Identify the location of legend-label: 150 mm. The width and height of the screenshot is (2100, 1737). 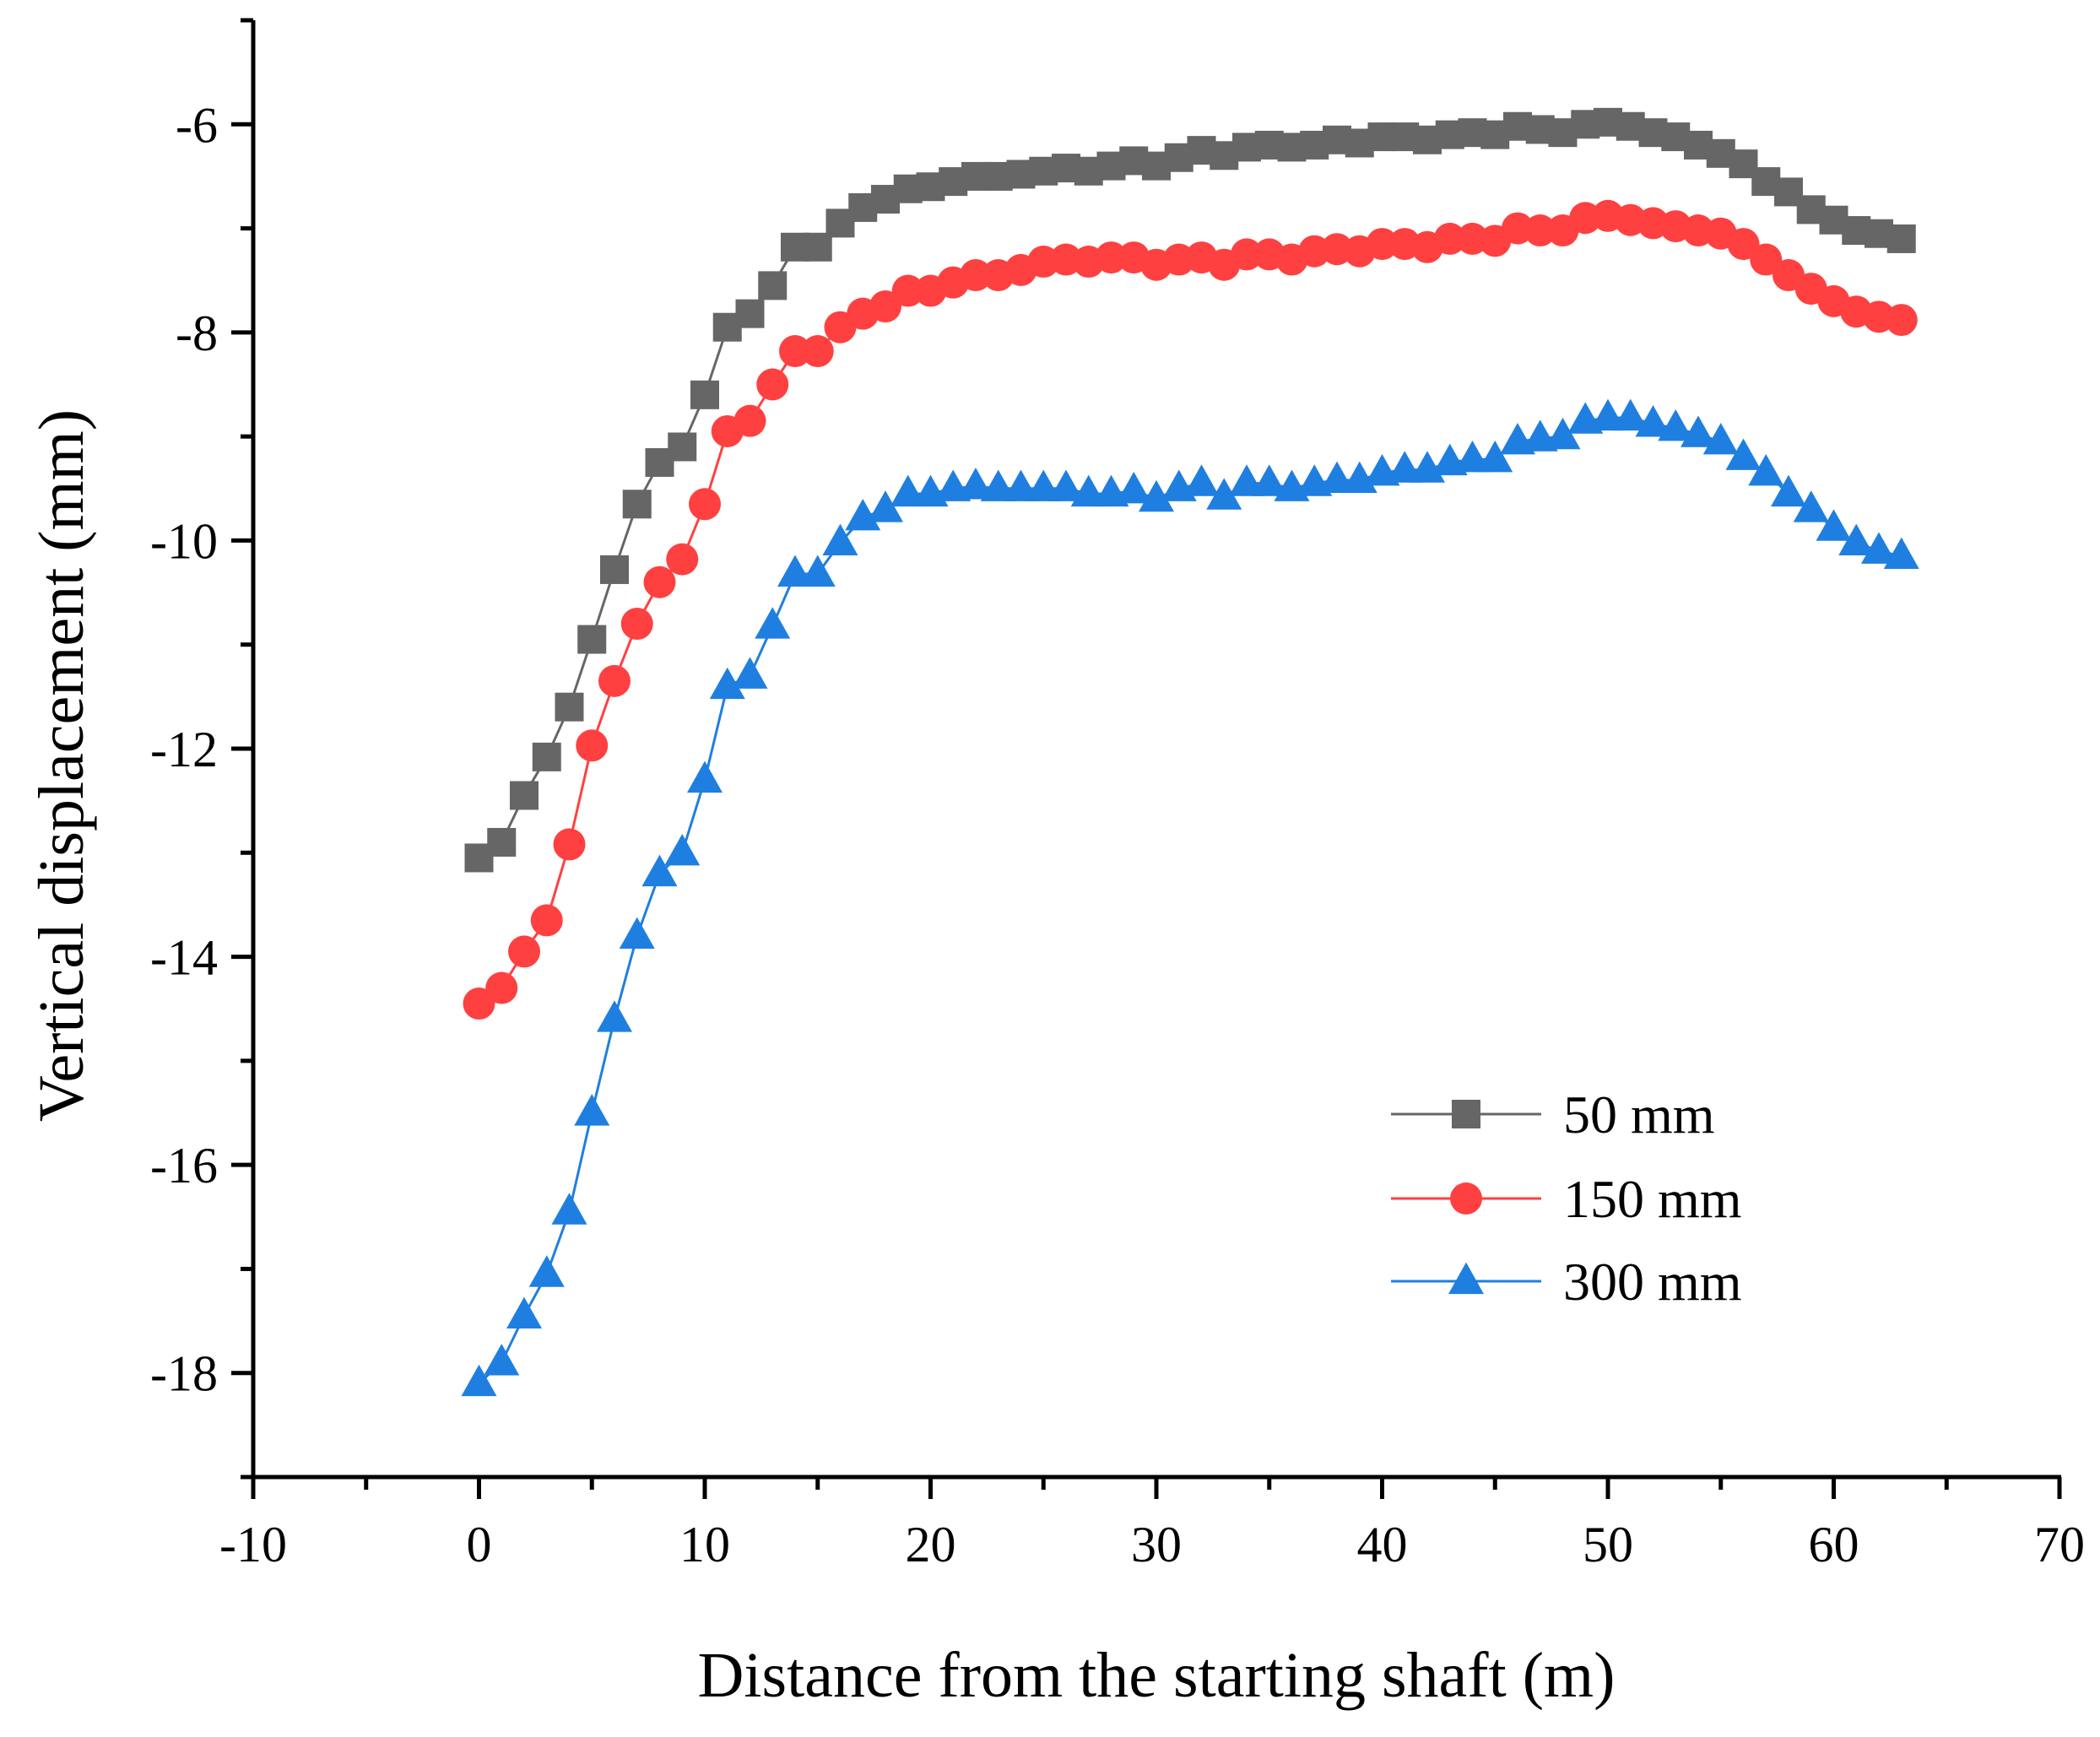
(1652, 1199).